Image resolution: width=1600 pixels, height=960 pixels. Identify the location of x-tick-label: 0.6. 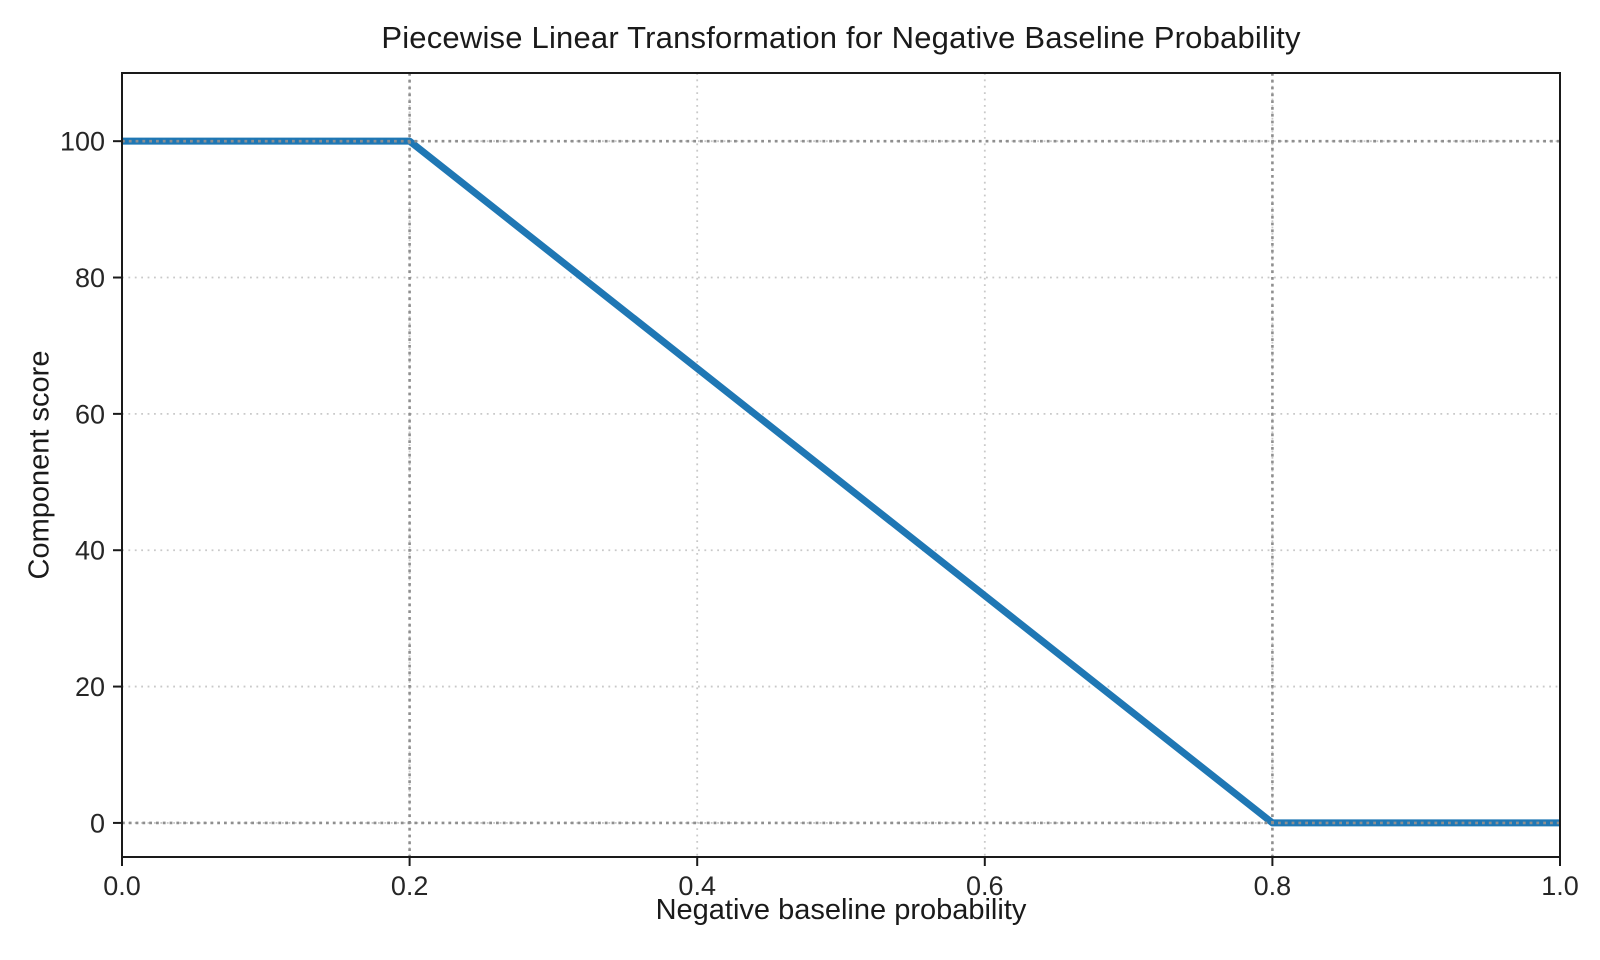
(985, 886).